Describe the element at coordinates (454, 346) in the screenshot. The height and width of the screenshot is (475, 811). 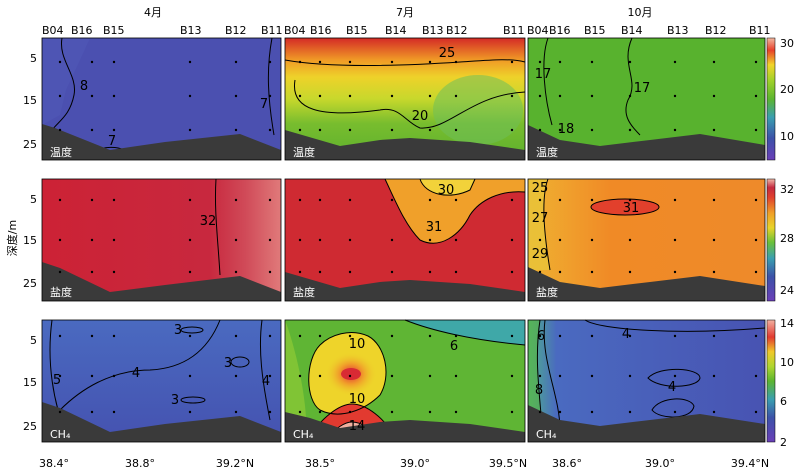
I see `contour-label: 6` at that location.